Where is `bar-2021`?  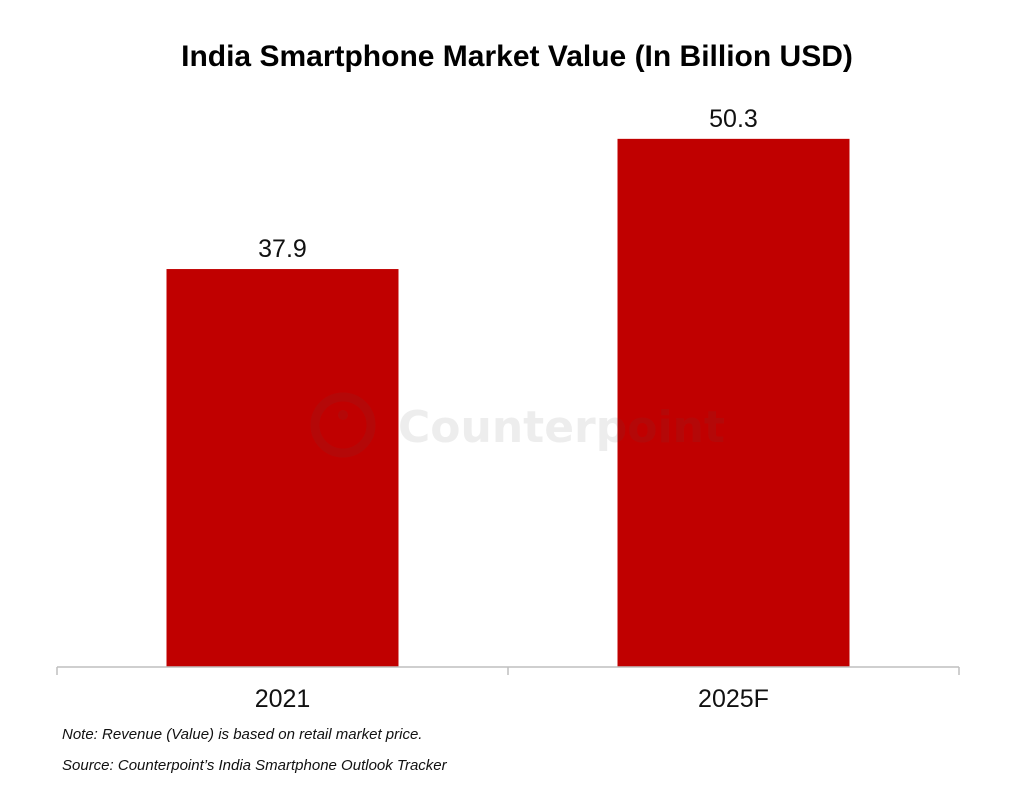 bar-2021 is located at coordinates (282, 468).